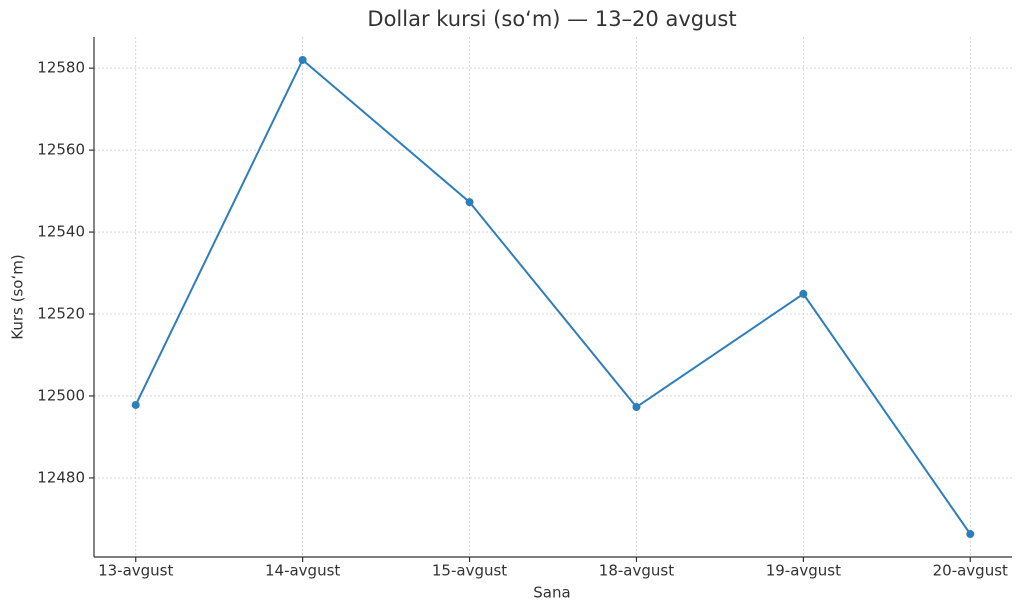 The image size is (1024, 613). Describe the element at coordinates (551, 19) in the screenshot. I see `chart-title: Dollar kursi (so‘m) — 13–20 avgust` at that location.